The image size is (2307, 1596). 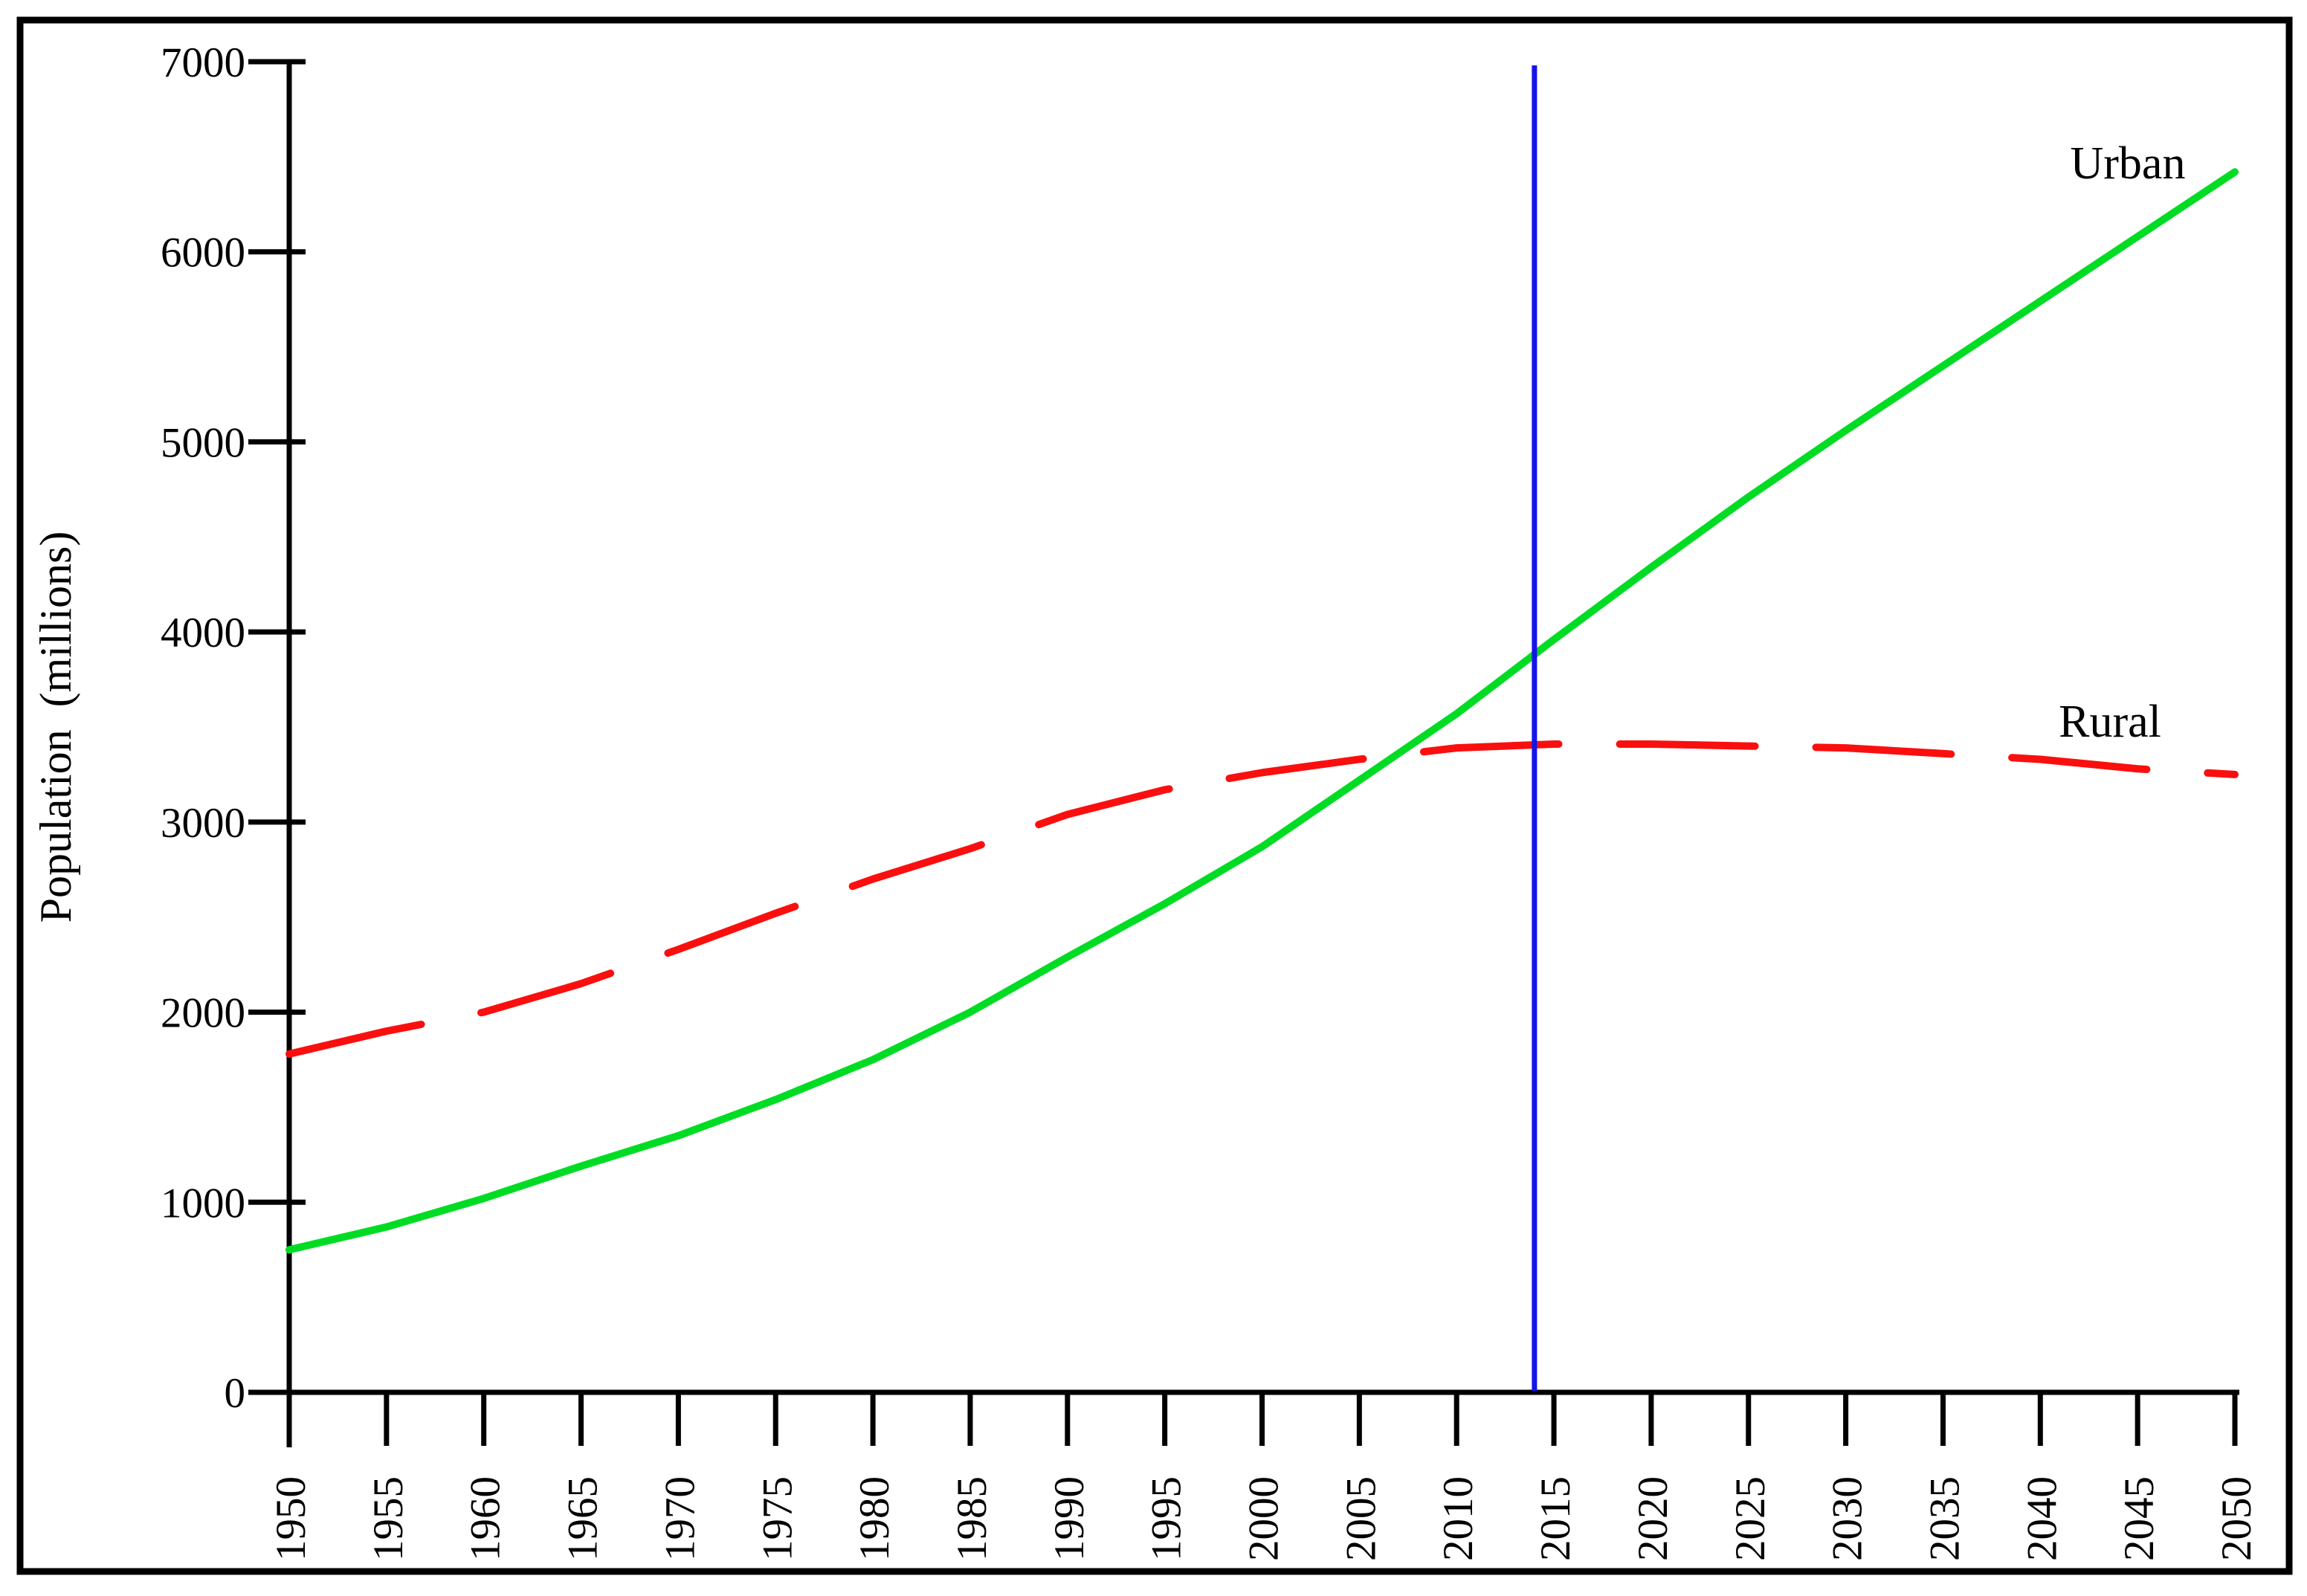 What do you see at coordinates (1262, 1419) in the screenshot?
I see `x-axis-ticks` at bounding box center [1262, 1419].